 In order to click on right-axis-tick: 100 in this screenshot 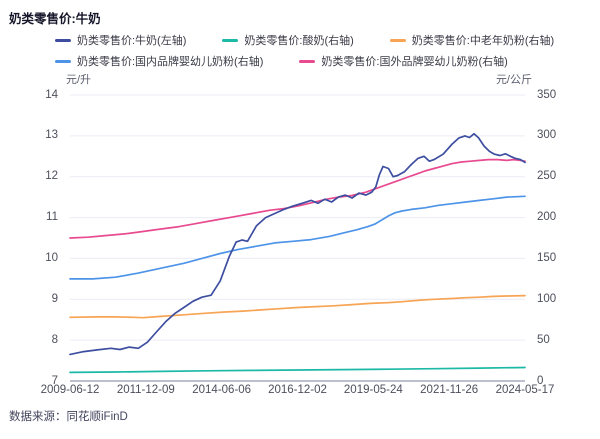, I will do `click(547, 298)`.